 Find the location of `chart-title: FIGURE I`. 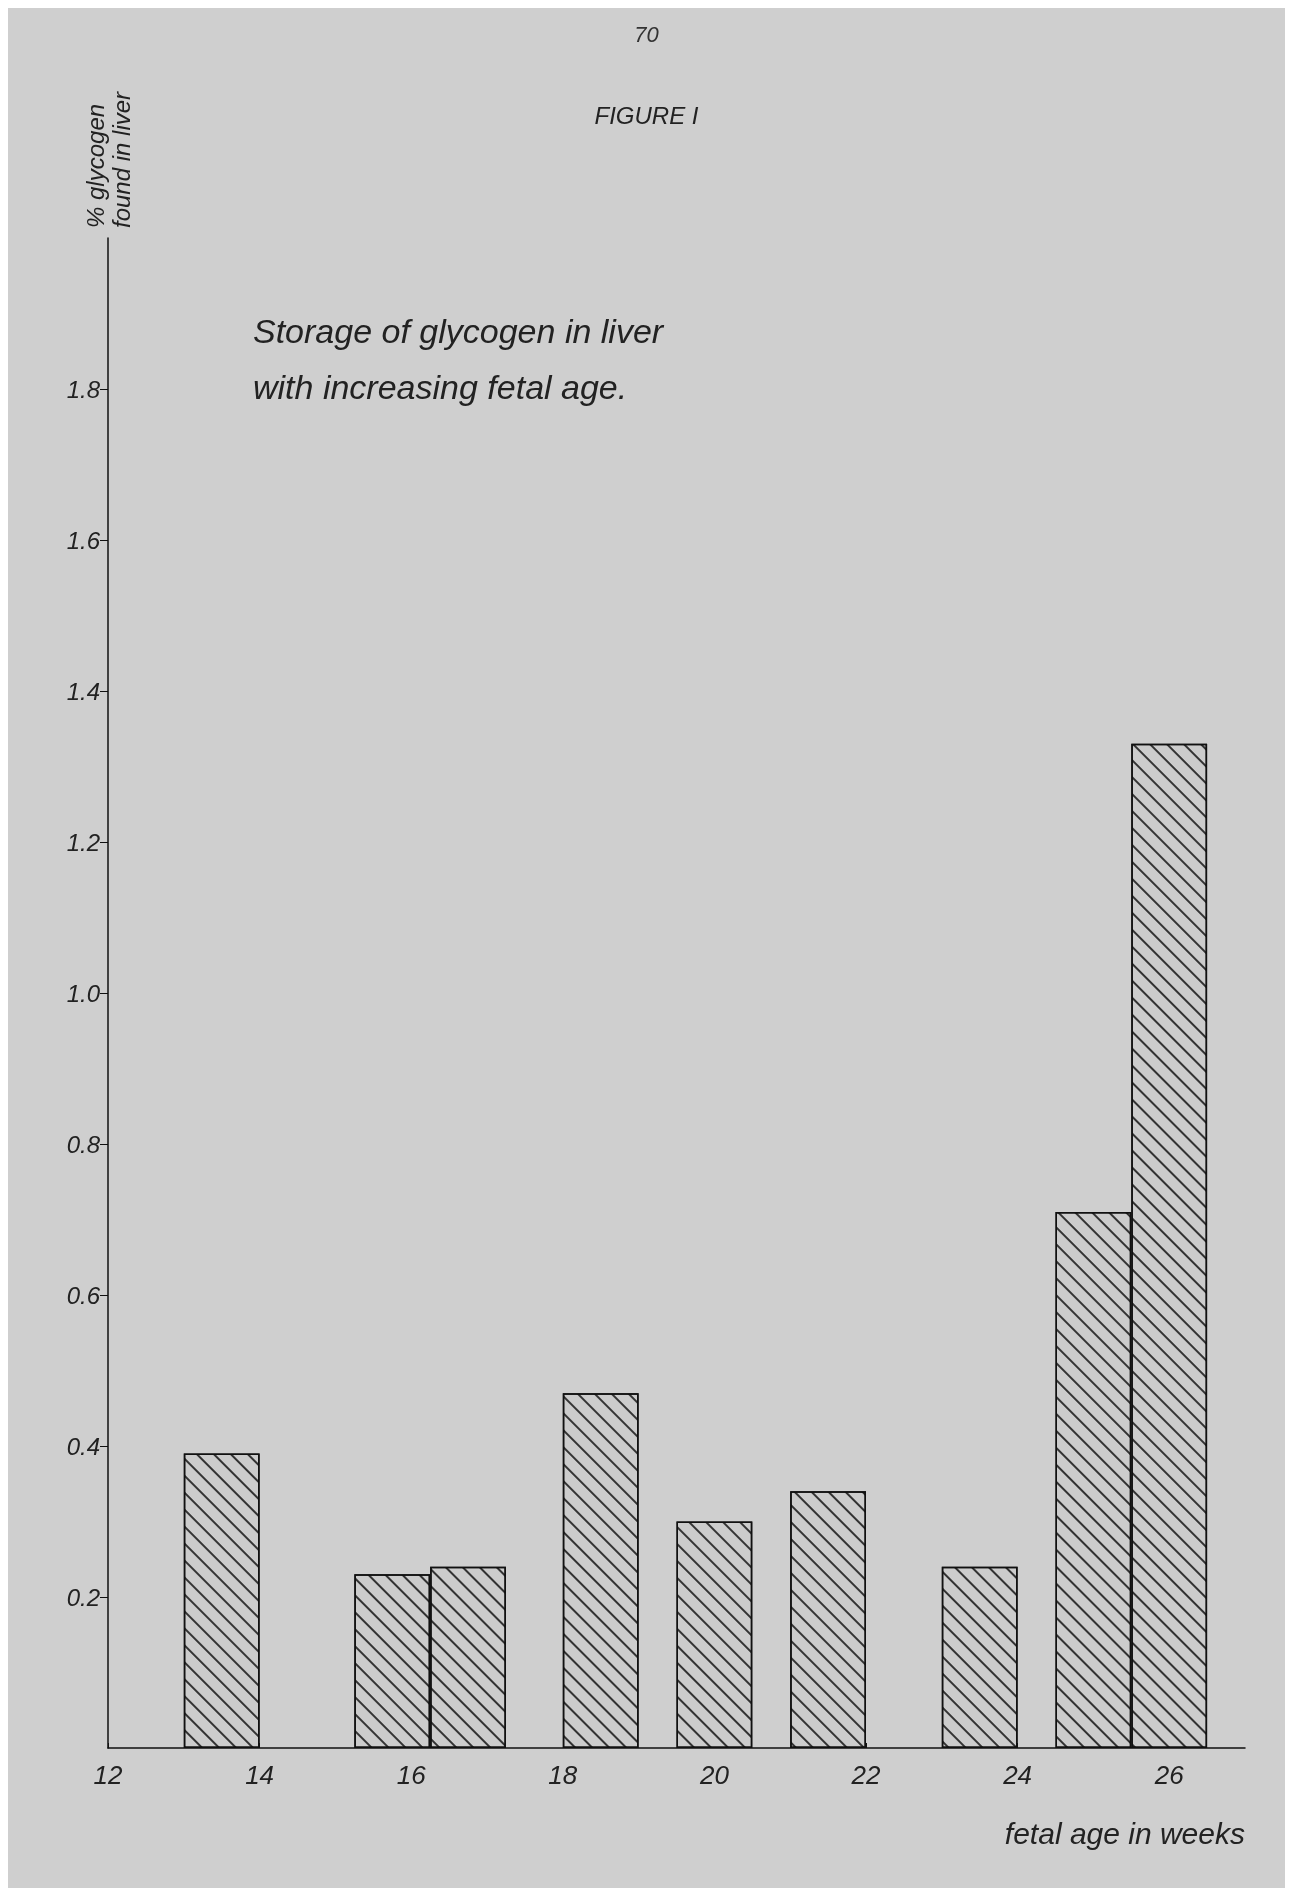

chart-title: FIGURE I is located at coordinates (646, 115).